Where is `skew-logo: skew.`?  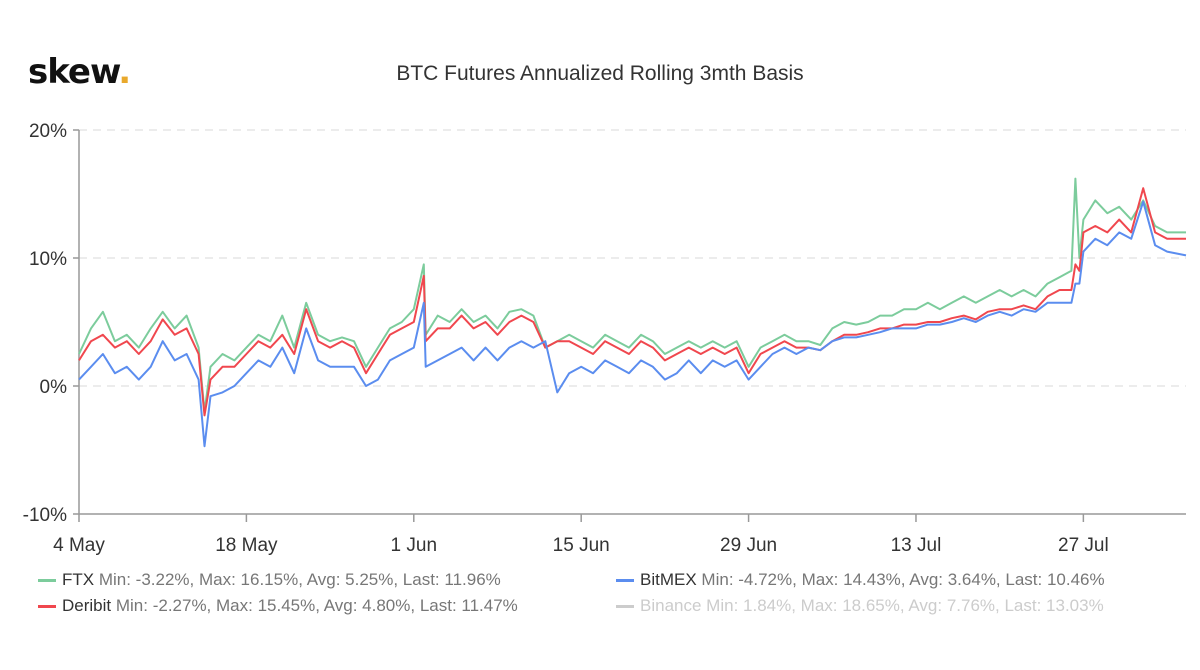
skew-logo: skew. is located at coordinates (79, 72).